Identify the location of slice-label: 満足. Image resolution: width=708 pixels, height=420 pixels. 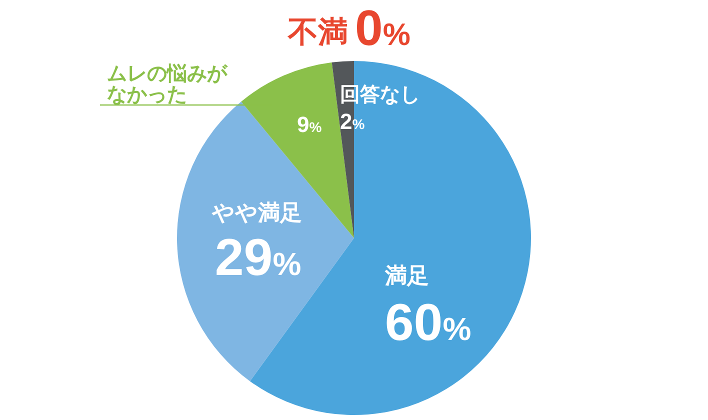
(406, 275).